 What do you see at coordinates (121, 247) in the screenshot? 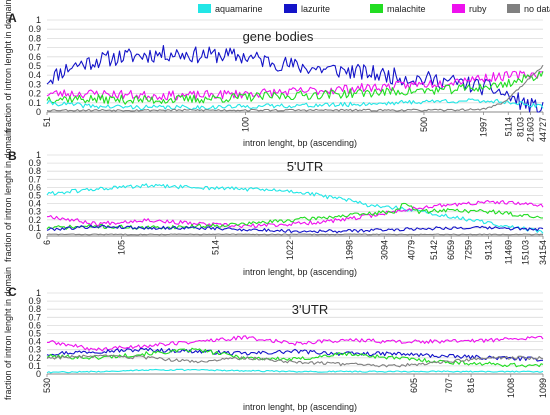
I see `x-tick-label: 105` at bounding box center [121, 247].